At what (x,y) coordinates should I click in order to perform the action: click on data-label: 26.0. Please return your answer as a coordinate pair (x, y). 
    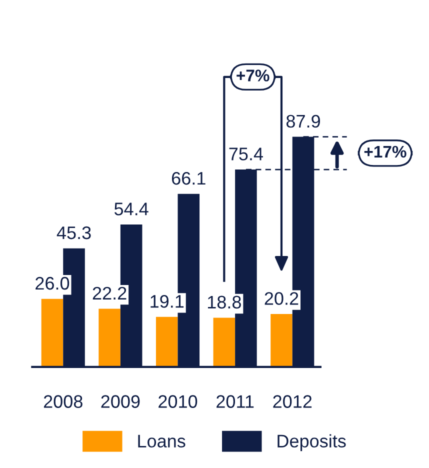
    Looking at the image, I should click on (53, 283).